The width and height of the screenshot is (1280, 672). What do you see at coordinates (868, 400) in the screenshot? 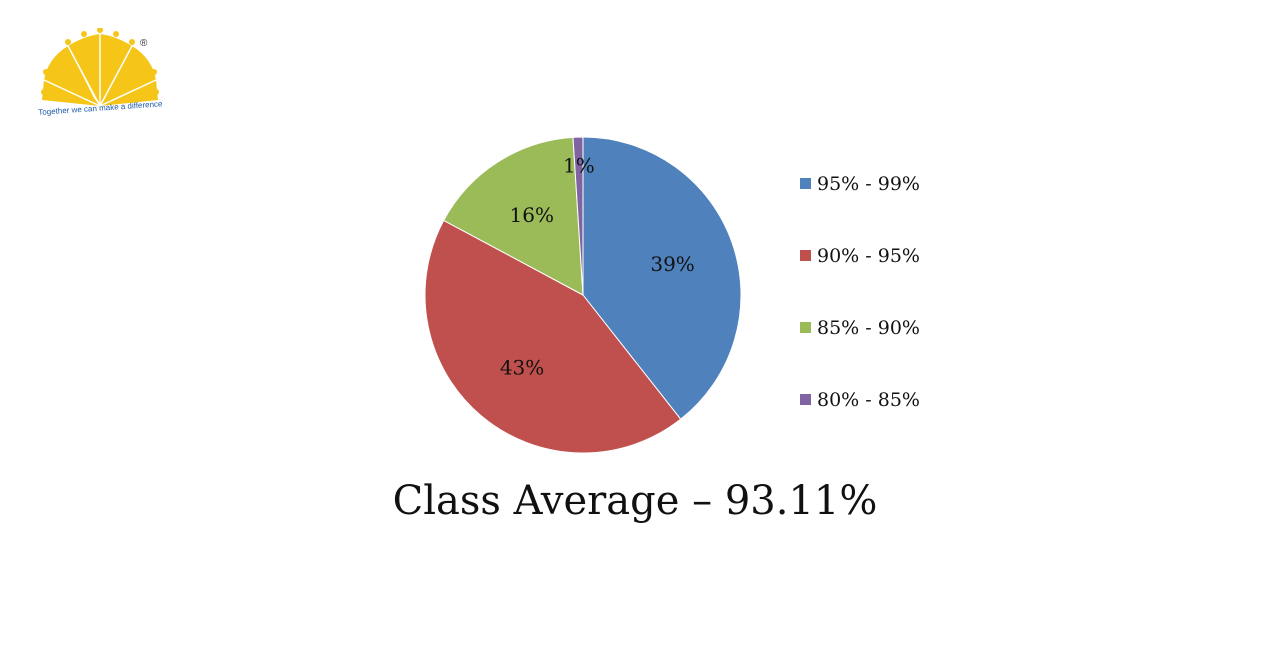
I see `legend-label-3: 80% - 85%` at bounding box center [868, 400].